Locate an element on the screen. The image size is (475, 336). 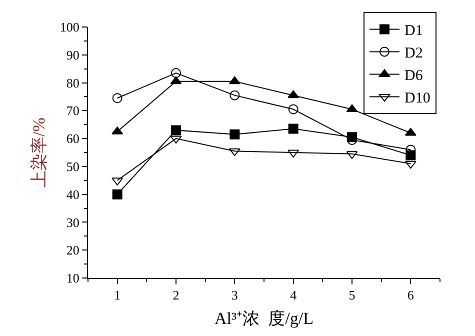
y-axis-title: 上染率/% is located at coordinates (38, 153).